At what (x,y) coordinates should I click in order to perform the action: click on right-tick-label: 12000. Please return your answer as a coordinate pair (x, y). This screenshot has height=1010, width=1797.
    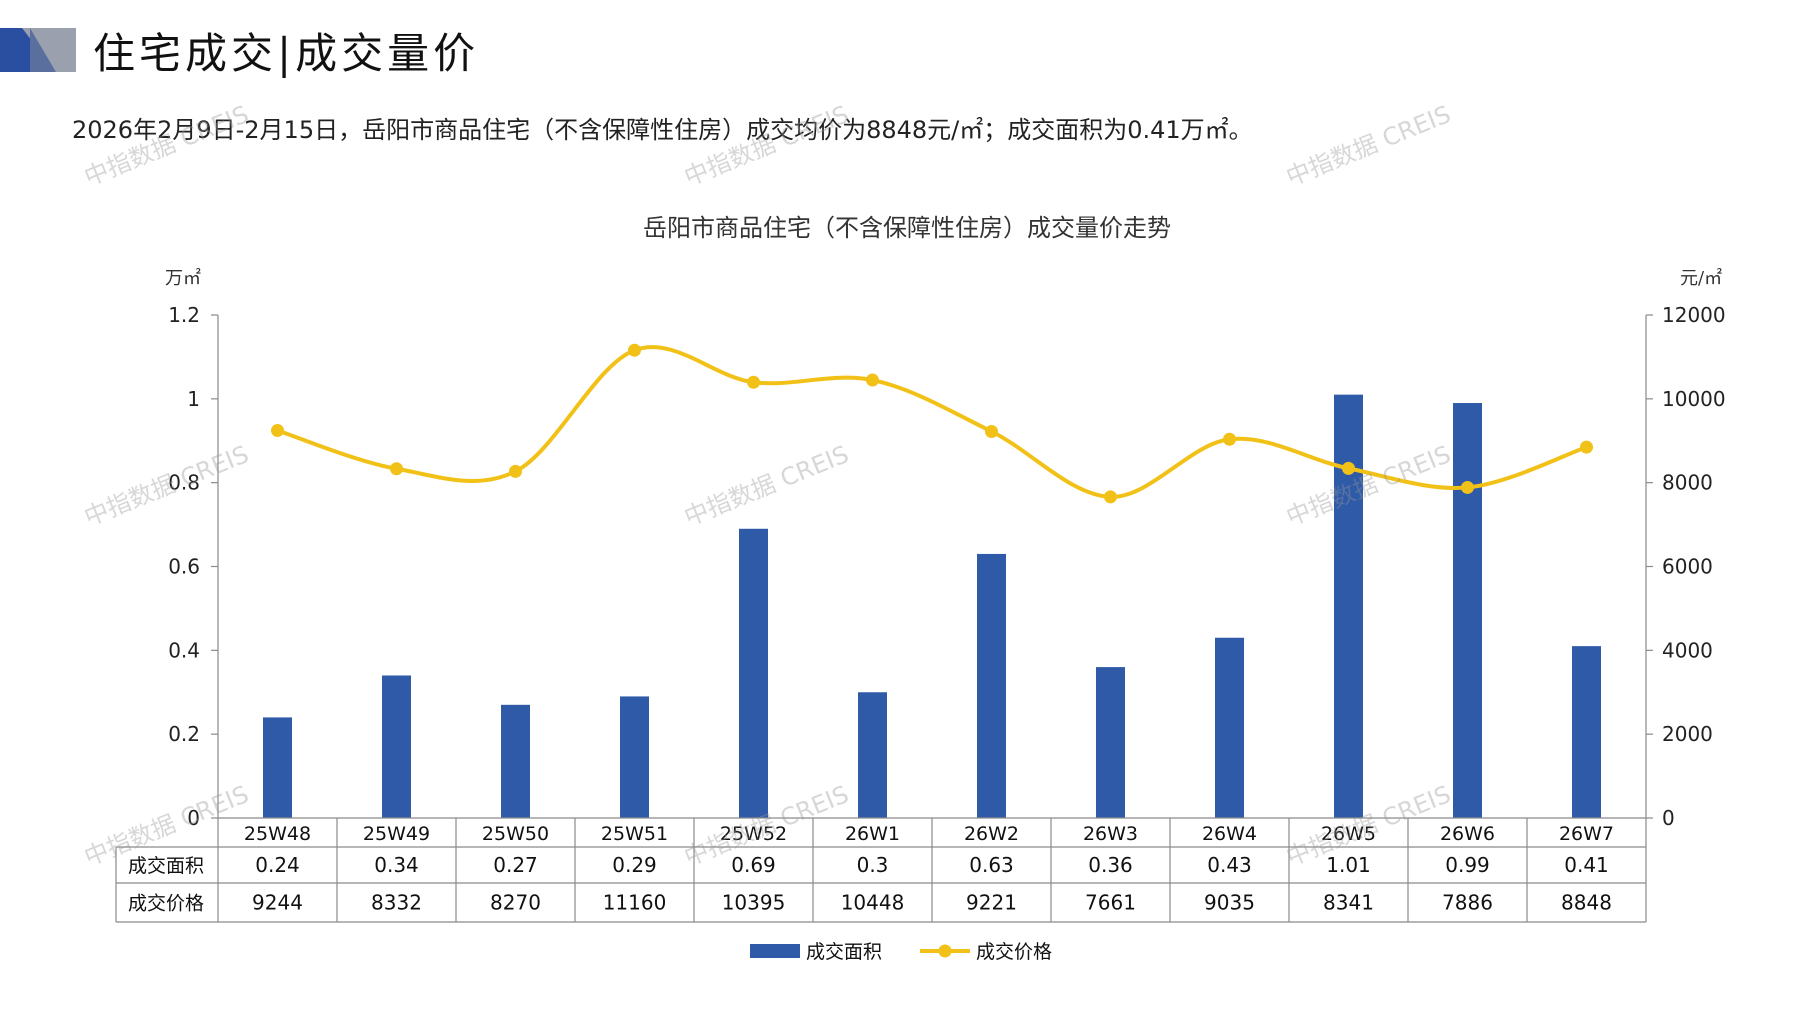
    Looking at the image, I should click on (1694, 315).